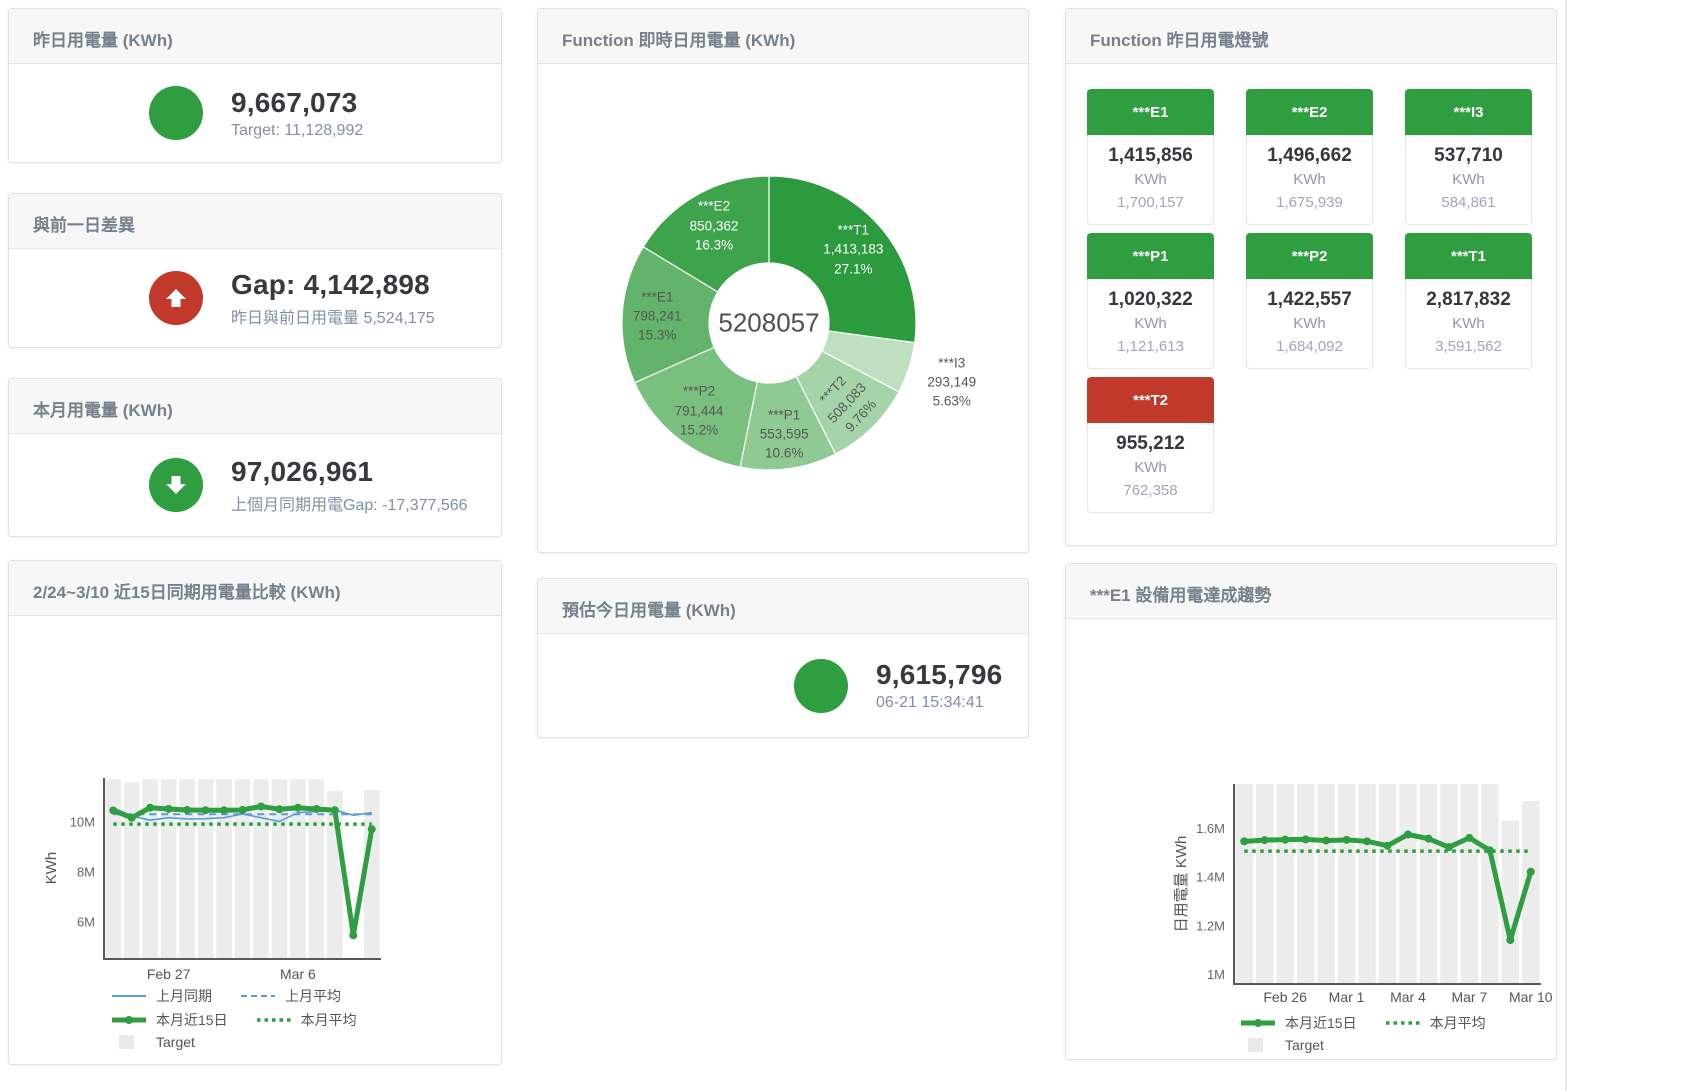  I want to click on light-tile-status: ***T2, so click(1150, 400).